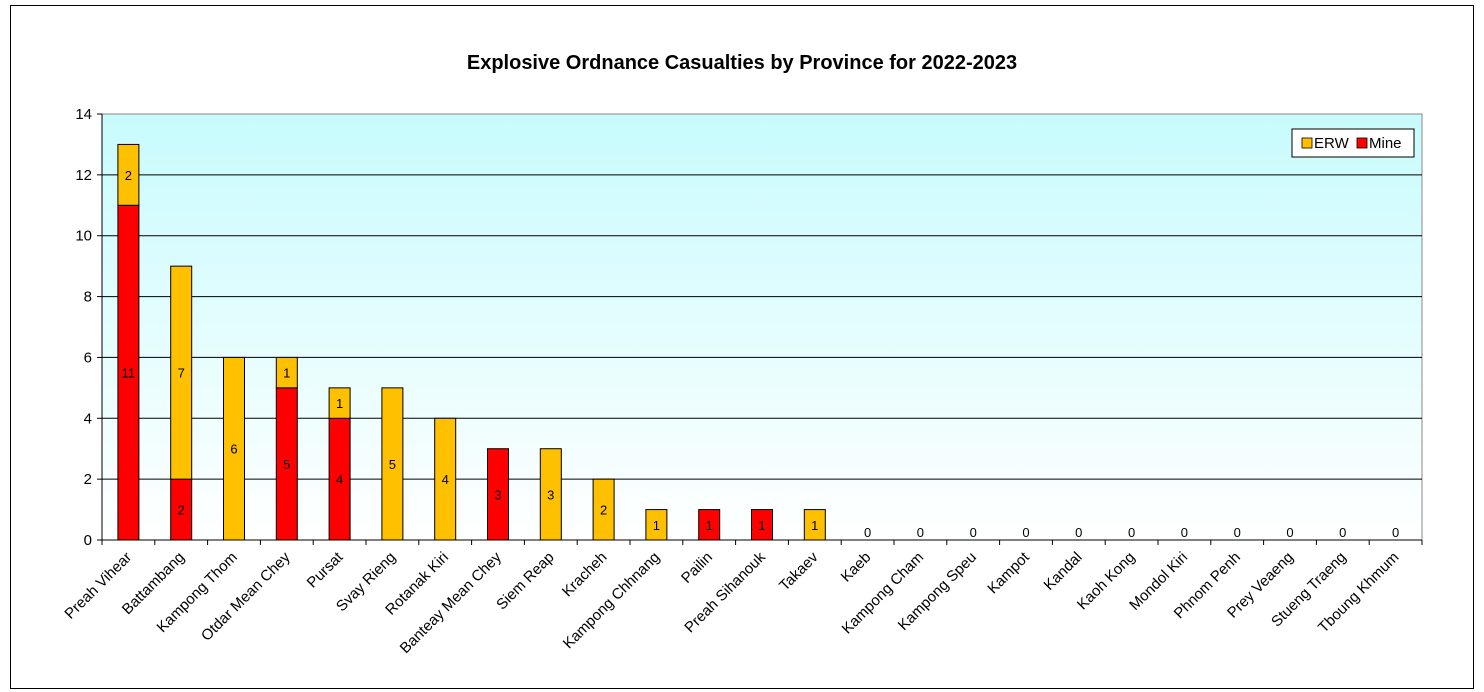 This screenshot has width=1484, height=692. What do you see at coordinates (286, 464) in the screenshot?
I see `data-label-mine: 5` at bounding box center [286, 464].